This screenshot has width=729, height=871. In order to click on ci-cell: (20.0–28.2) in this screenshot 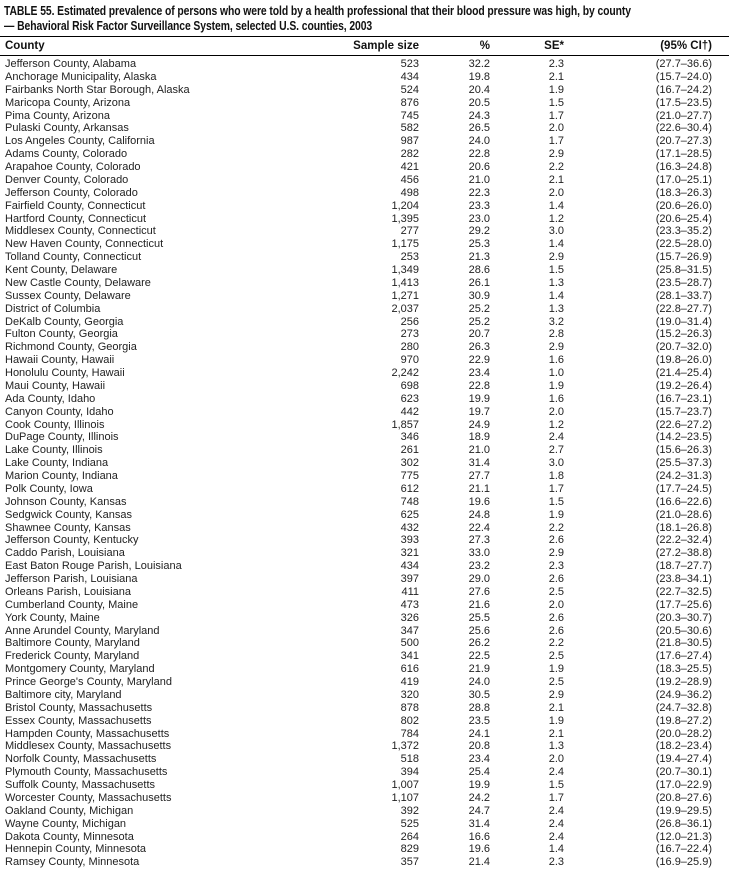, I will do `click(683, 733)`.